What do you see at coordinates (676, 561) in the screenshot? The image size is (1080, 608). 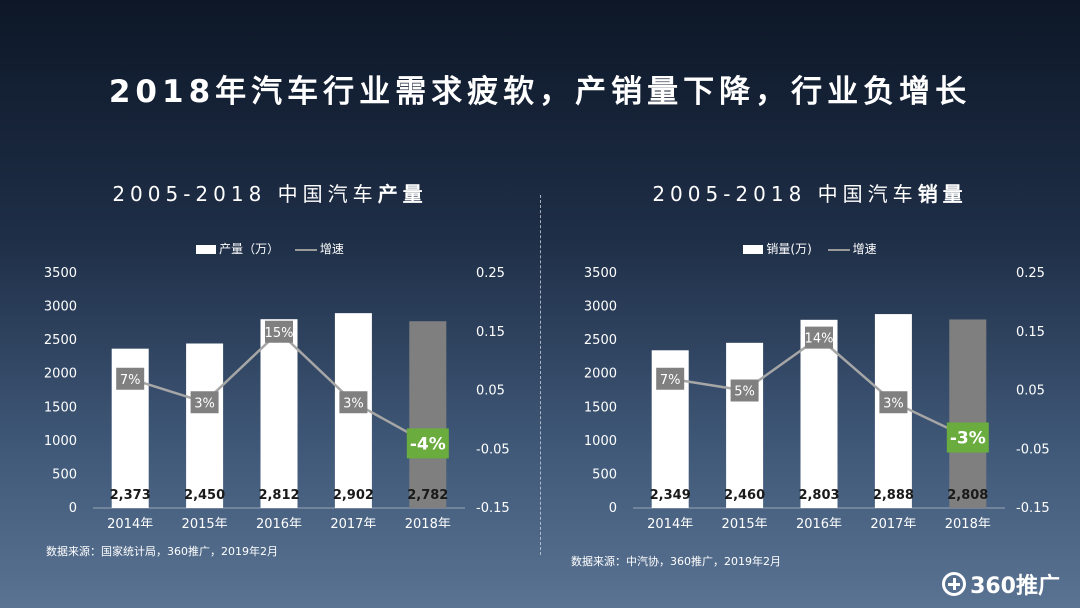 I see `source-note: 数据来源：中汽协，360推广，2019年2月` at bounding box center [676, 561].